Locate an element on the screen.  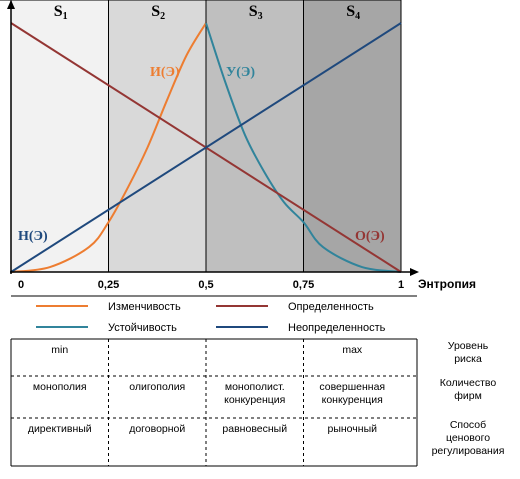
table-cell-2-4: совершенная is located at coordinates (352, 387).